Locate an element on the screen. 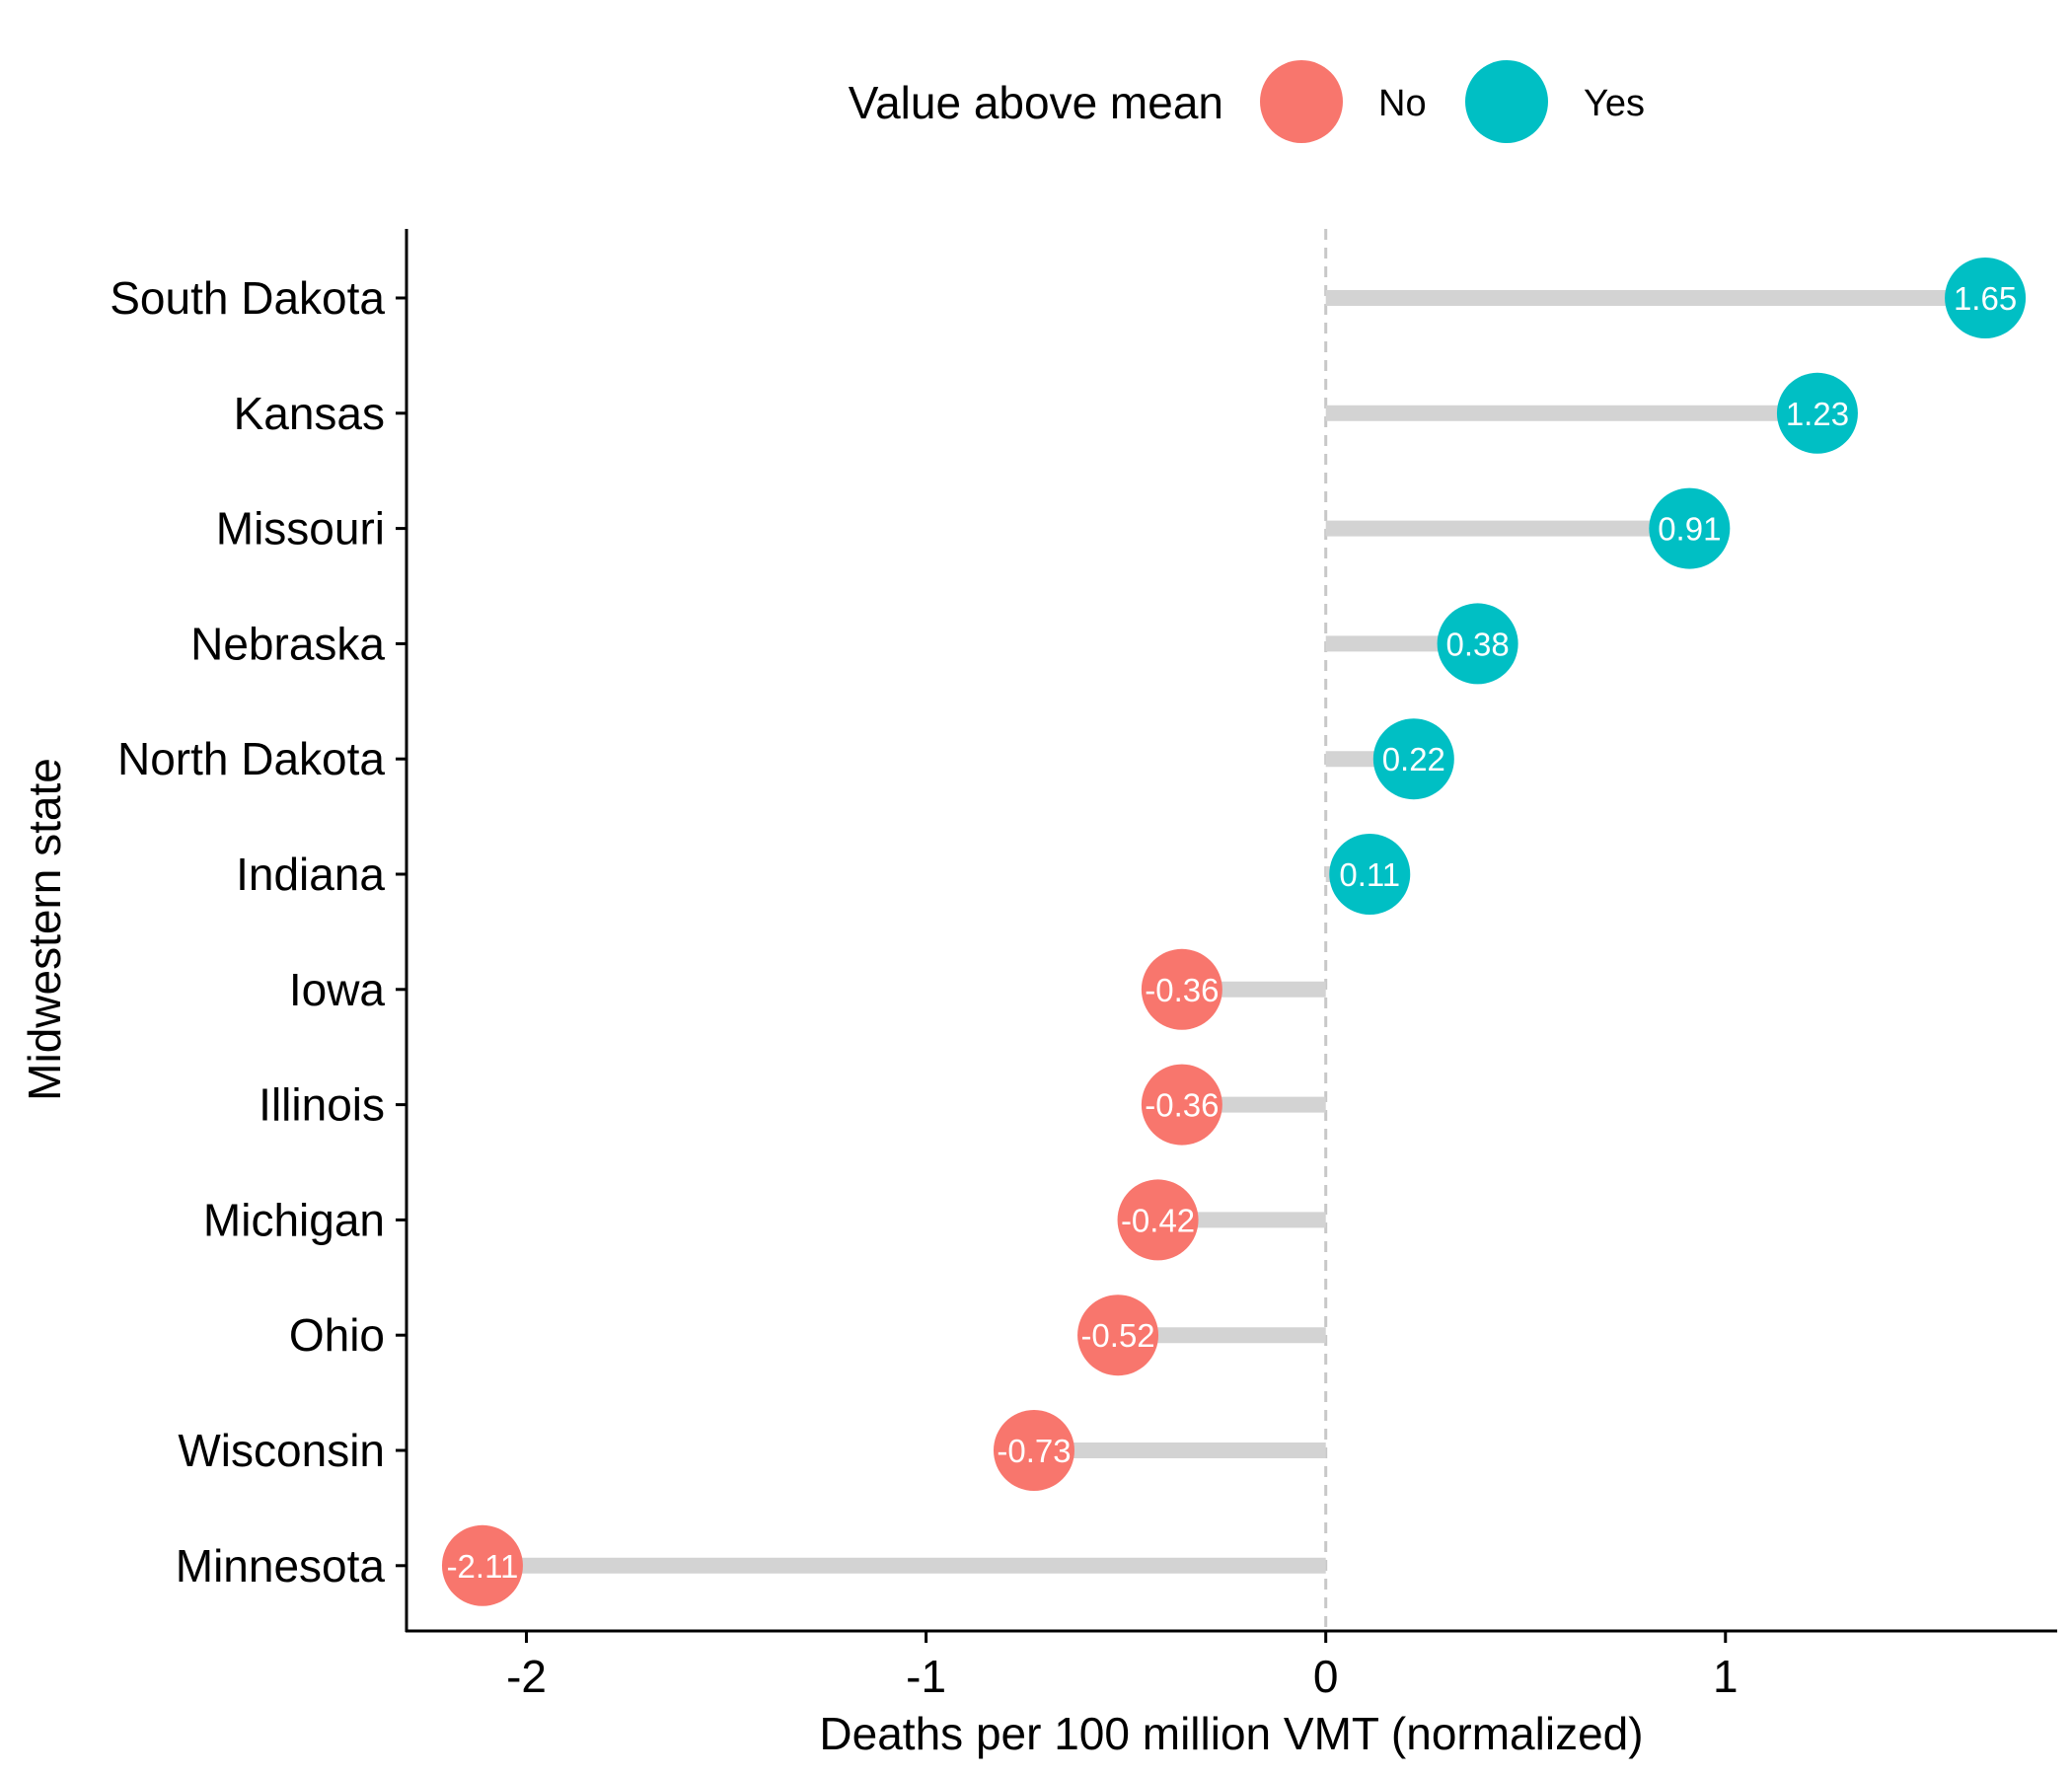 This screenshot has height=1776, width=2072. y-tick-label: Indiana is located at coordinates (311, 875).